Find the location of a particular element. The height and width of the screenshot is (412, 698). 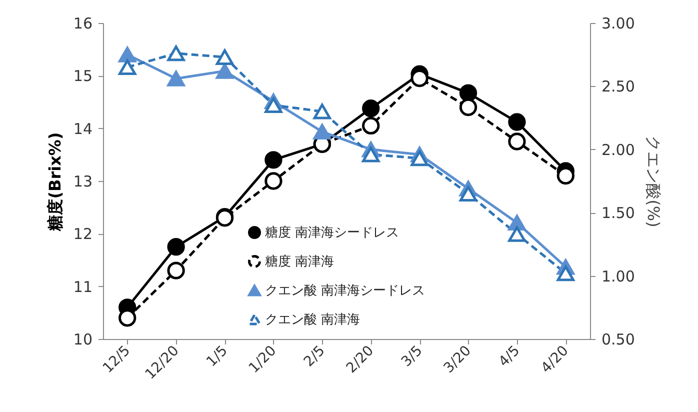

x-tick-label: 4/5 is located at coordinates (510, 356).